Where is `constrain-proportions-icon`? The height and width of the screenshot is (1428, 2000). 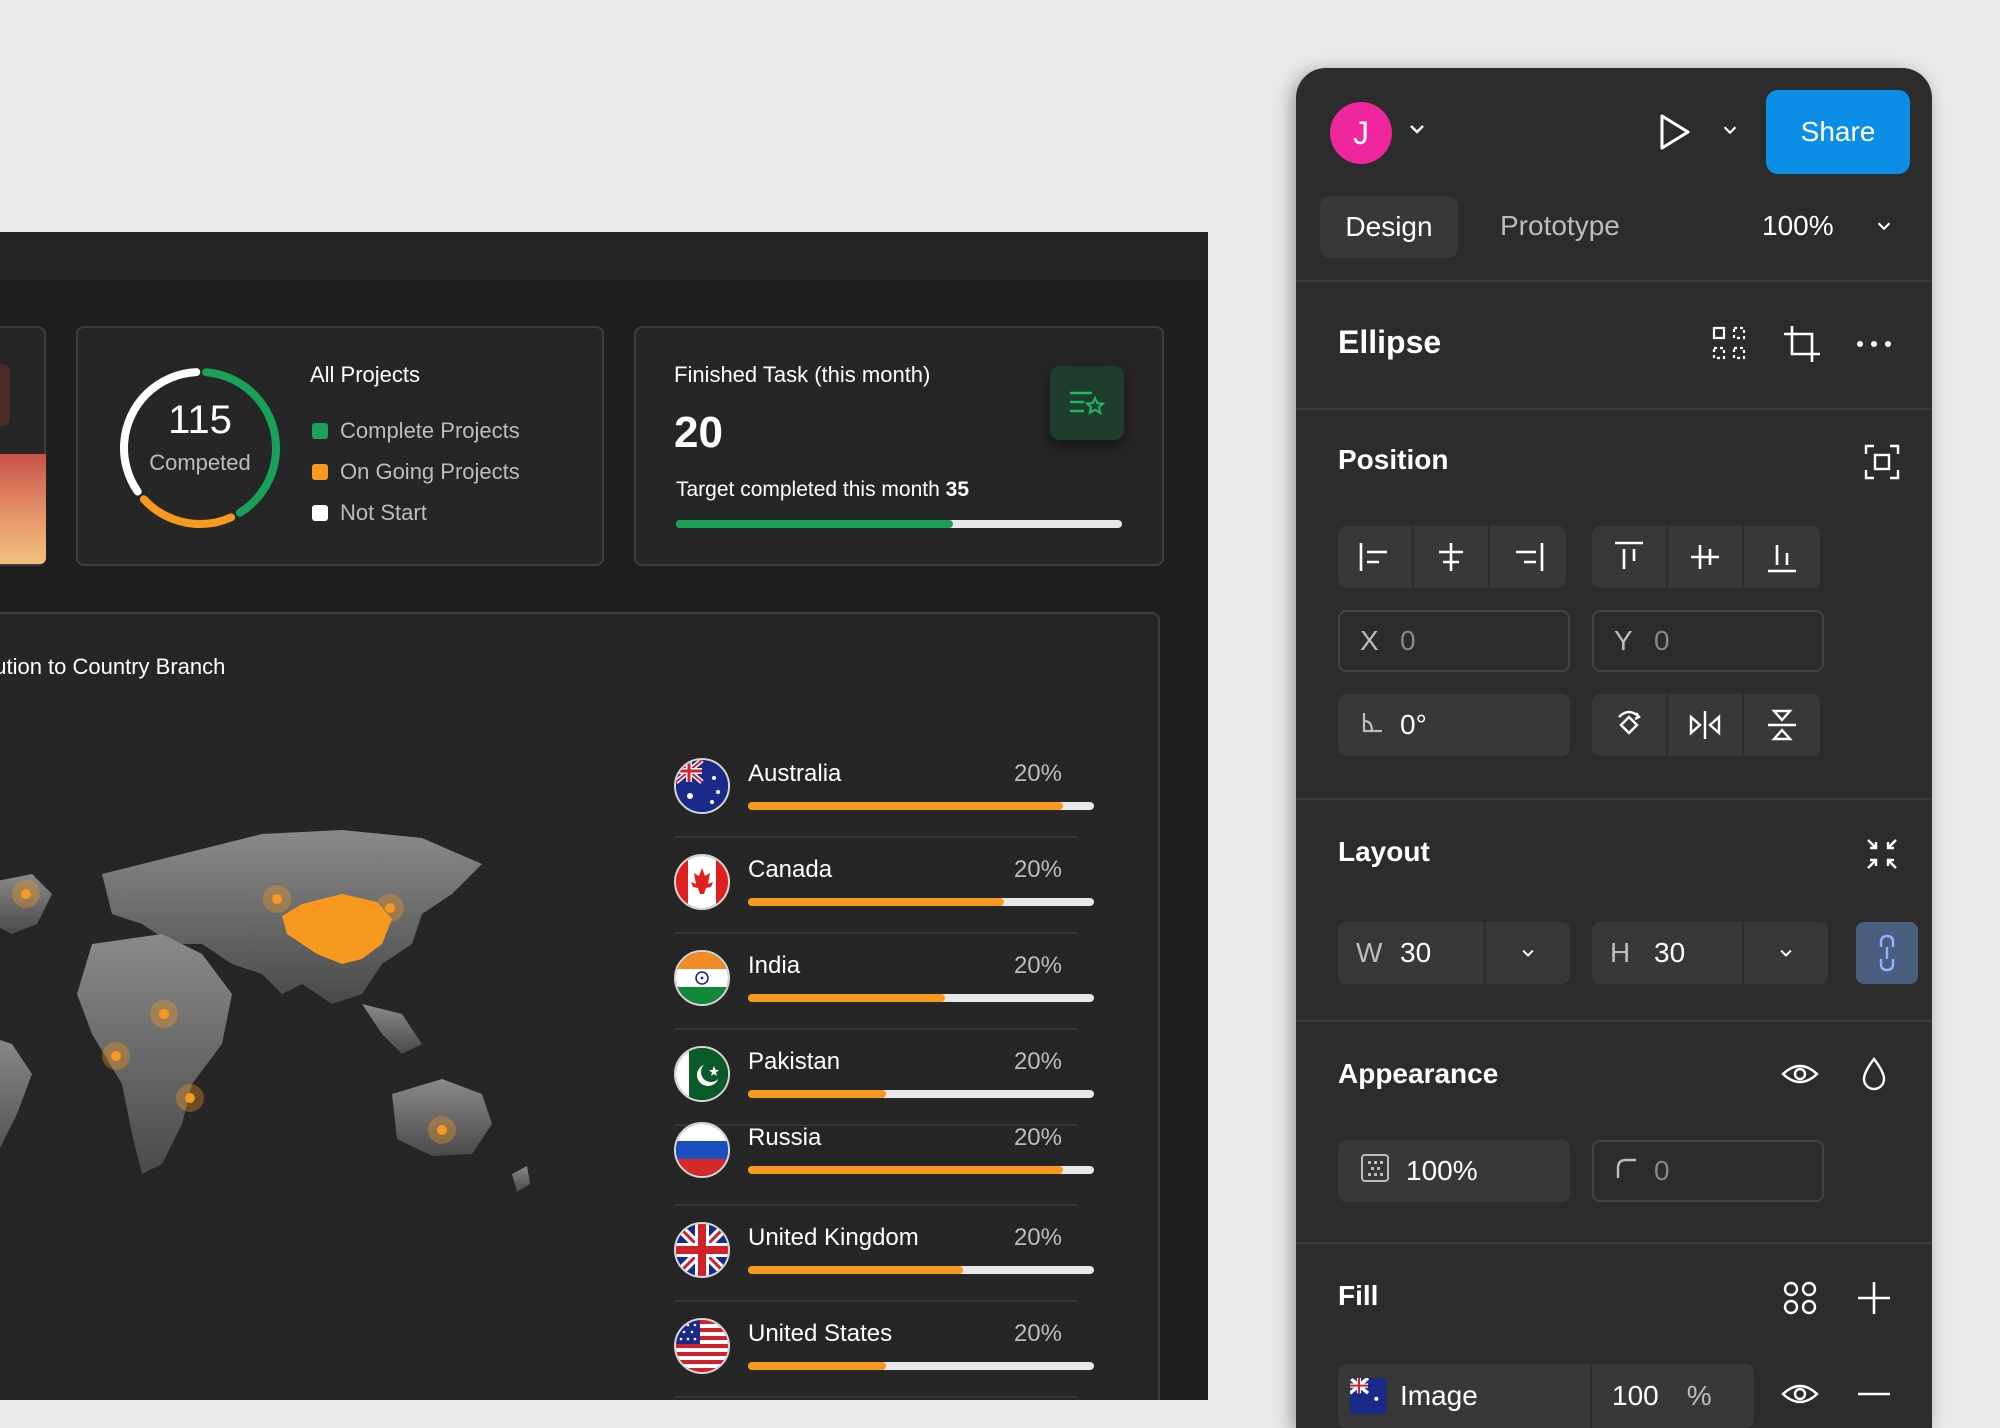 constrain-proportions-icon is located at coordinates (1887, 953).